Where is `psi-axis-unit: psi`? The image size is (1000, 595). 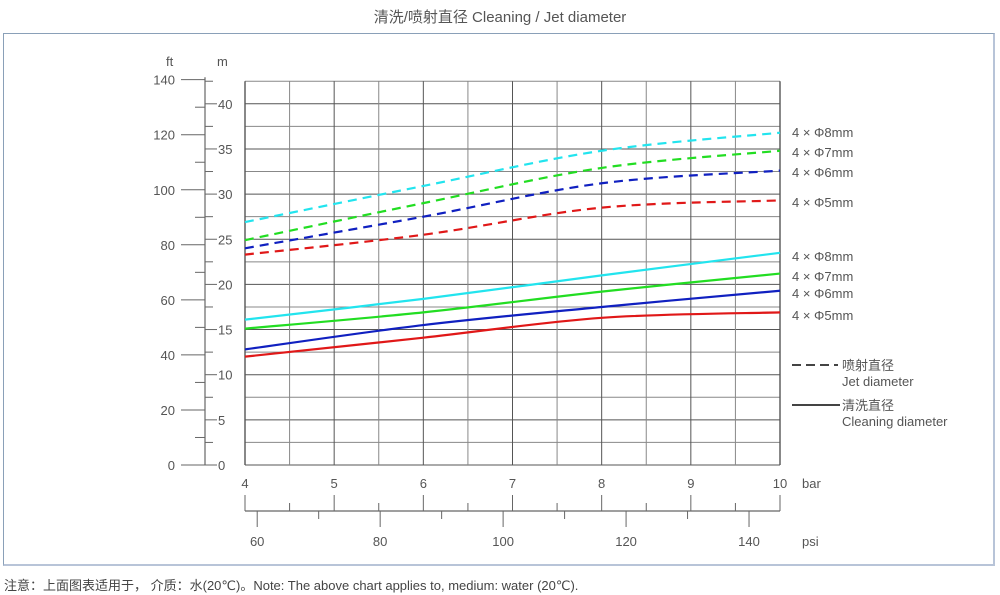 psi-axis-unit: psi is located at coordinates (810, 541).